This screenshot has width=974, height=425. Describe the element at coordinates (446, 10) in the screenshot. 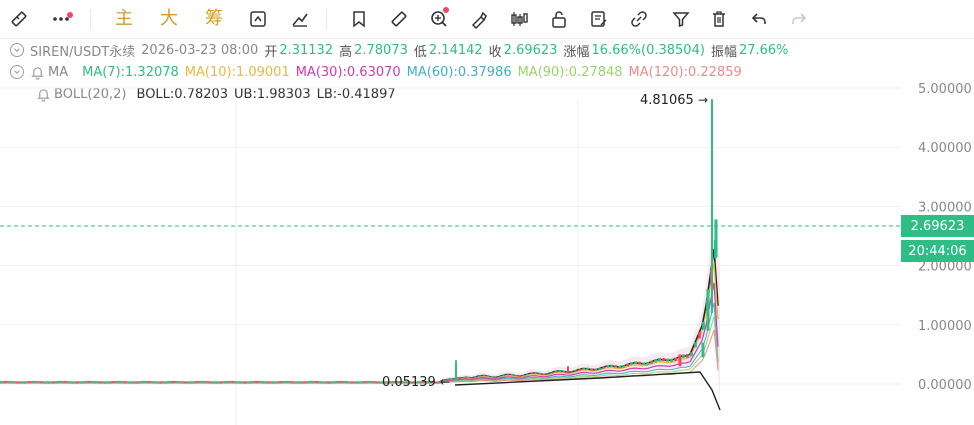

I see `zoom-badge-dot` at that location.